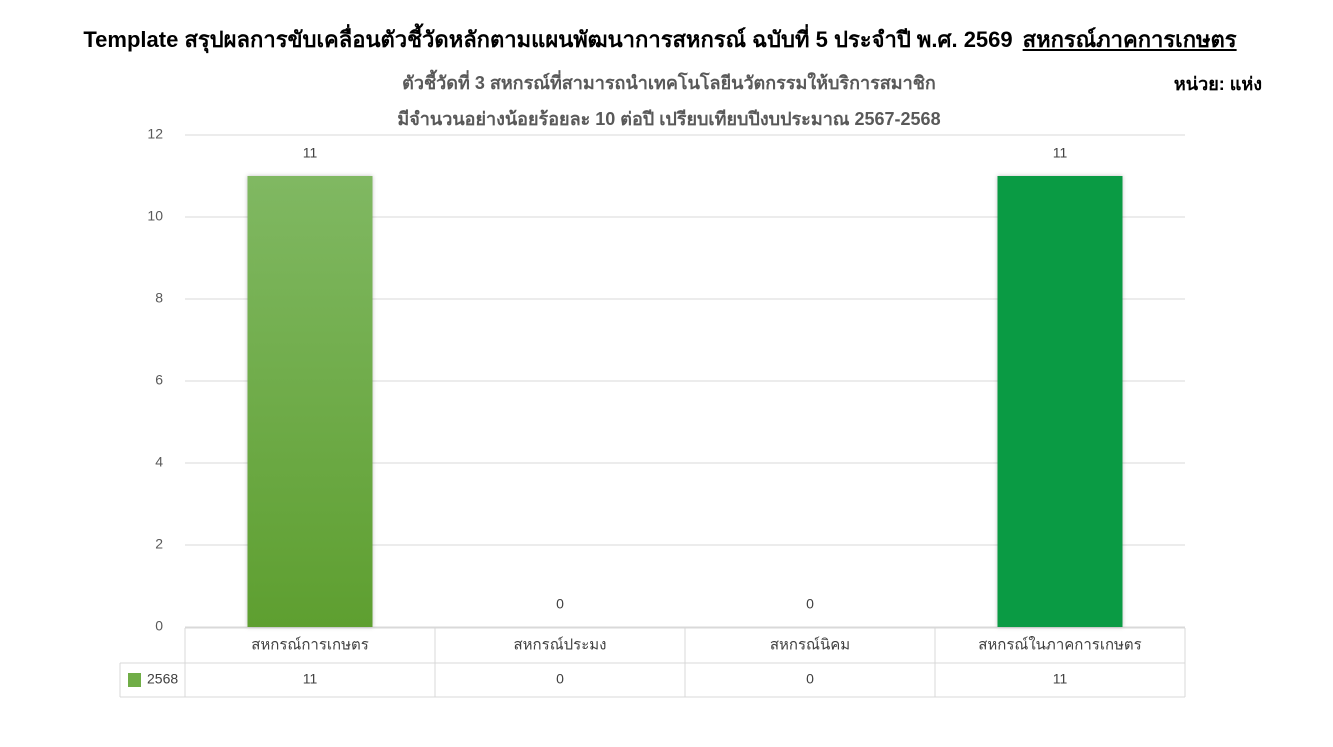  I want to click on legend-key, so click(134, 680).